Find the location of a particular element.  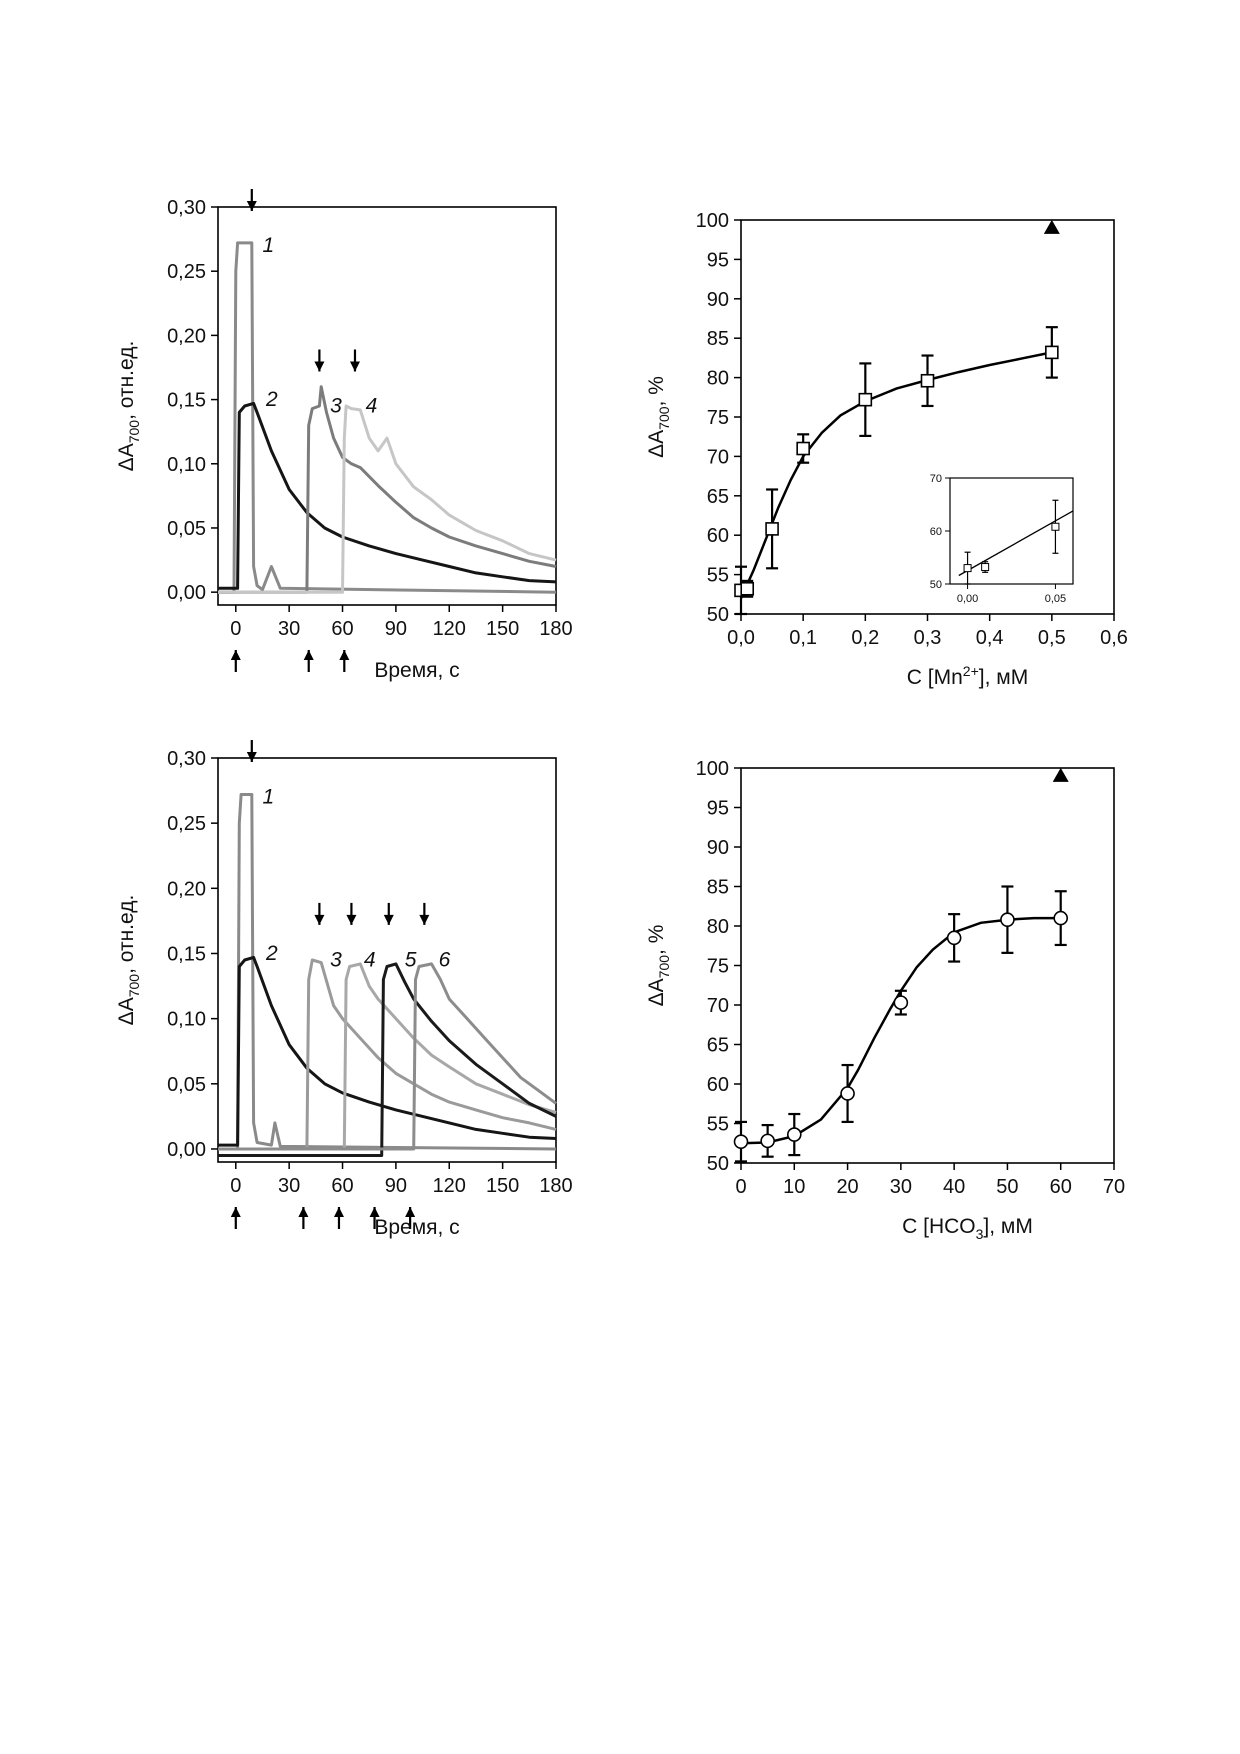

y-tick-label: 0,05 is located at coordinates (186, 1085).